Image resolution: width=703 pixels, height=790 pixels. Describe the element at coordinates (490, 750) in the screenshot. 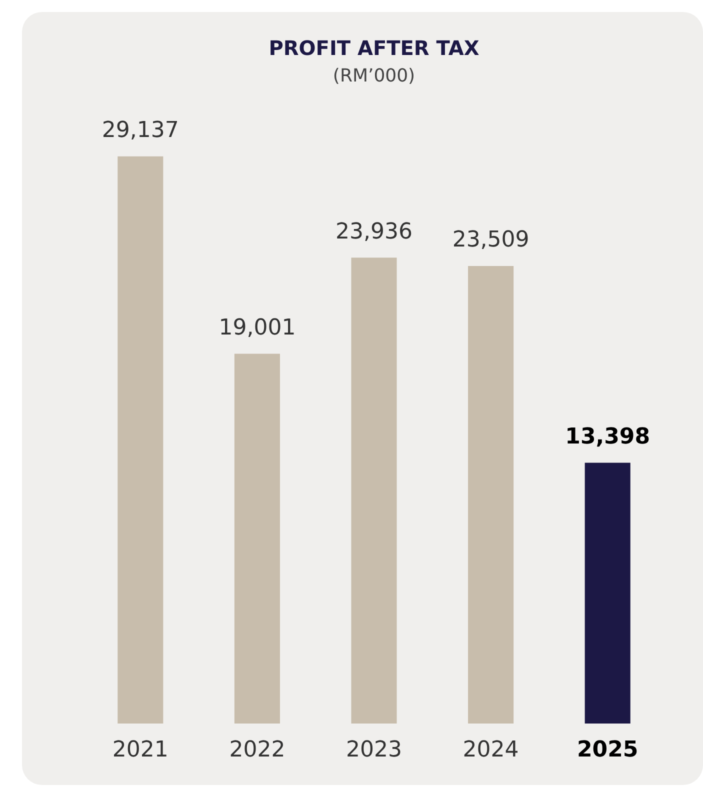

I see `x-tick-label: 2024` at that location.